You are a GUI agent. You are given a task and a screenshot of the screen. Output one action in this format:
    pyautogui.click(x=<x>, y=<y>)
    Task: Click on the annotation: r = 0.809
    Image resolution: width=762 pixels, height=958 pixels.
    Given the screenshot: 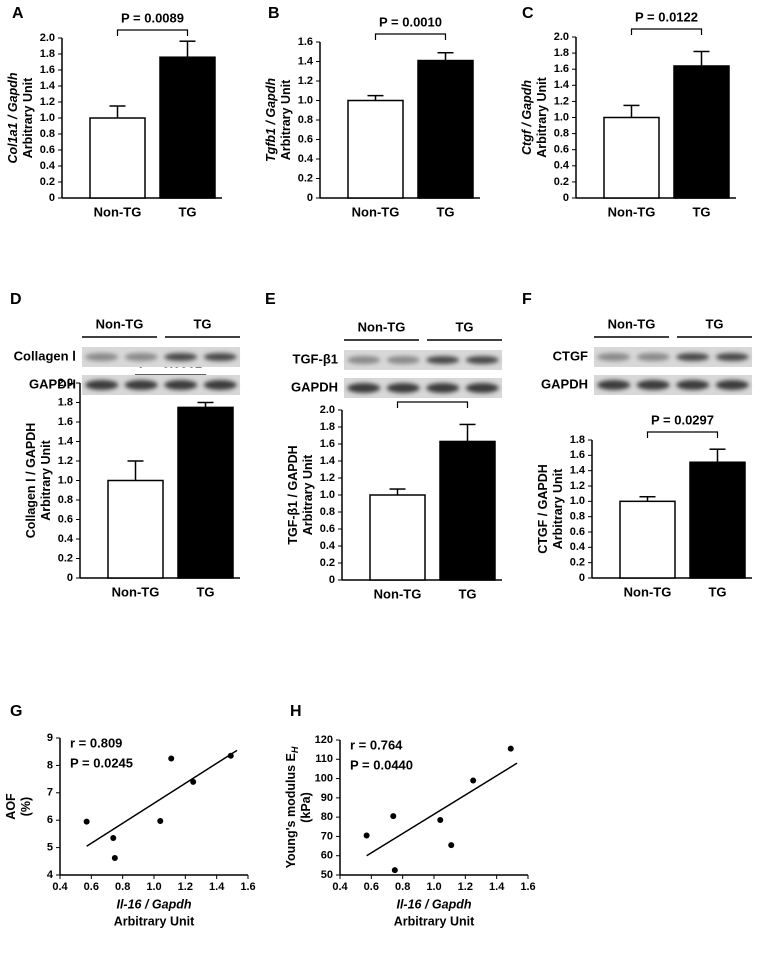 What is the action you would take?
    pyautogui.click(x=96, y=742)
    